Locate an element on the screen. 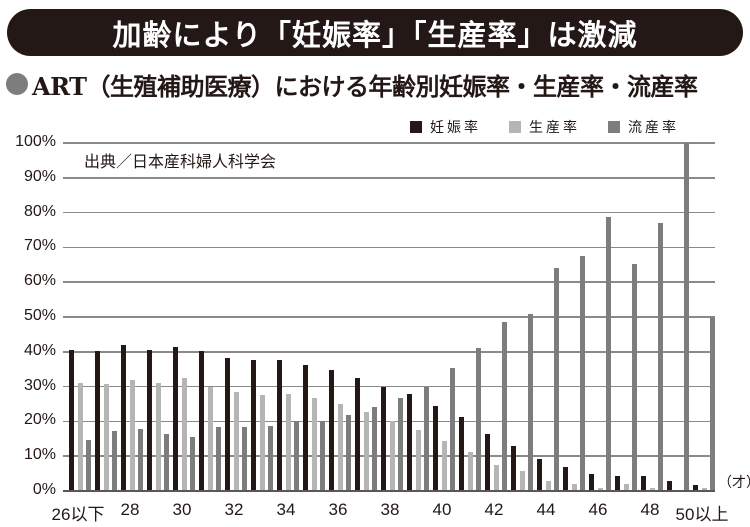 The image size is (750, 527). y-tick-label: 40% is located at coordinates (39, 350).